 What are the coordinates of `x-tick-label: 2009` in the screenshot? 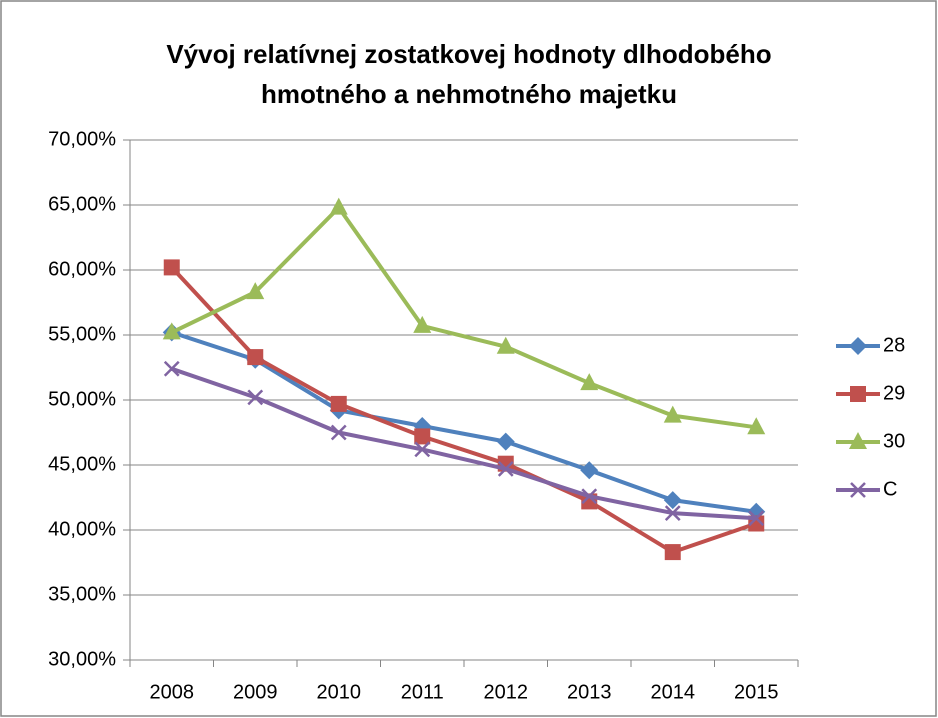 It's located at (255, 692).